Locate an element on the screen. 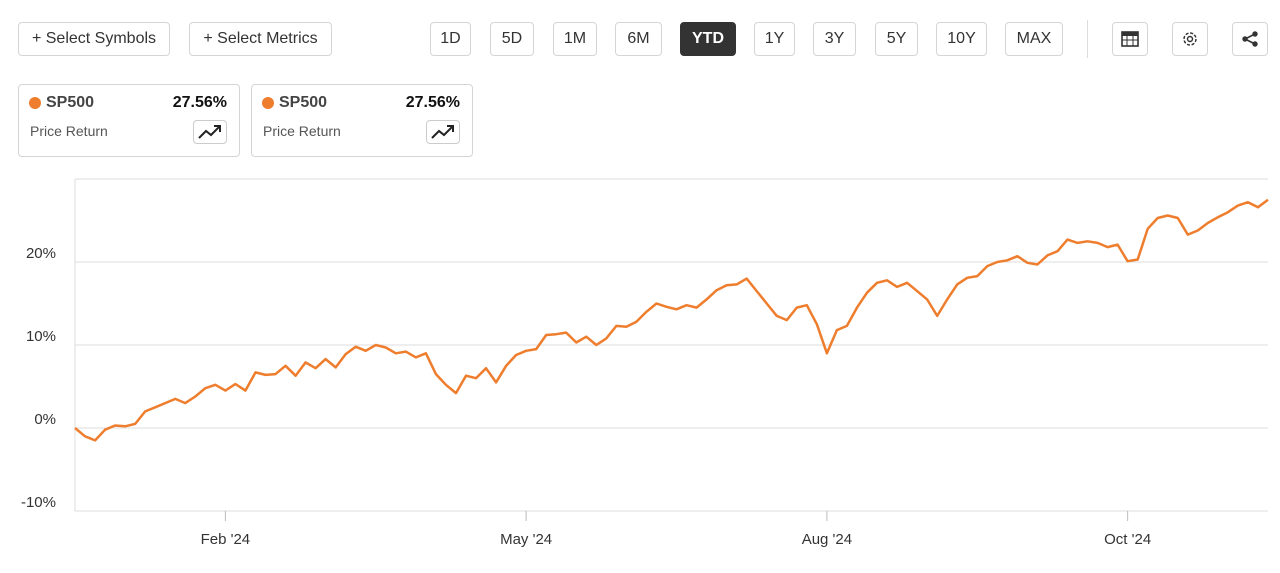 The width and height of the screenshot is (1280, 573). gear-icon is located at coordinates (1190, 39).